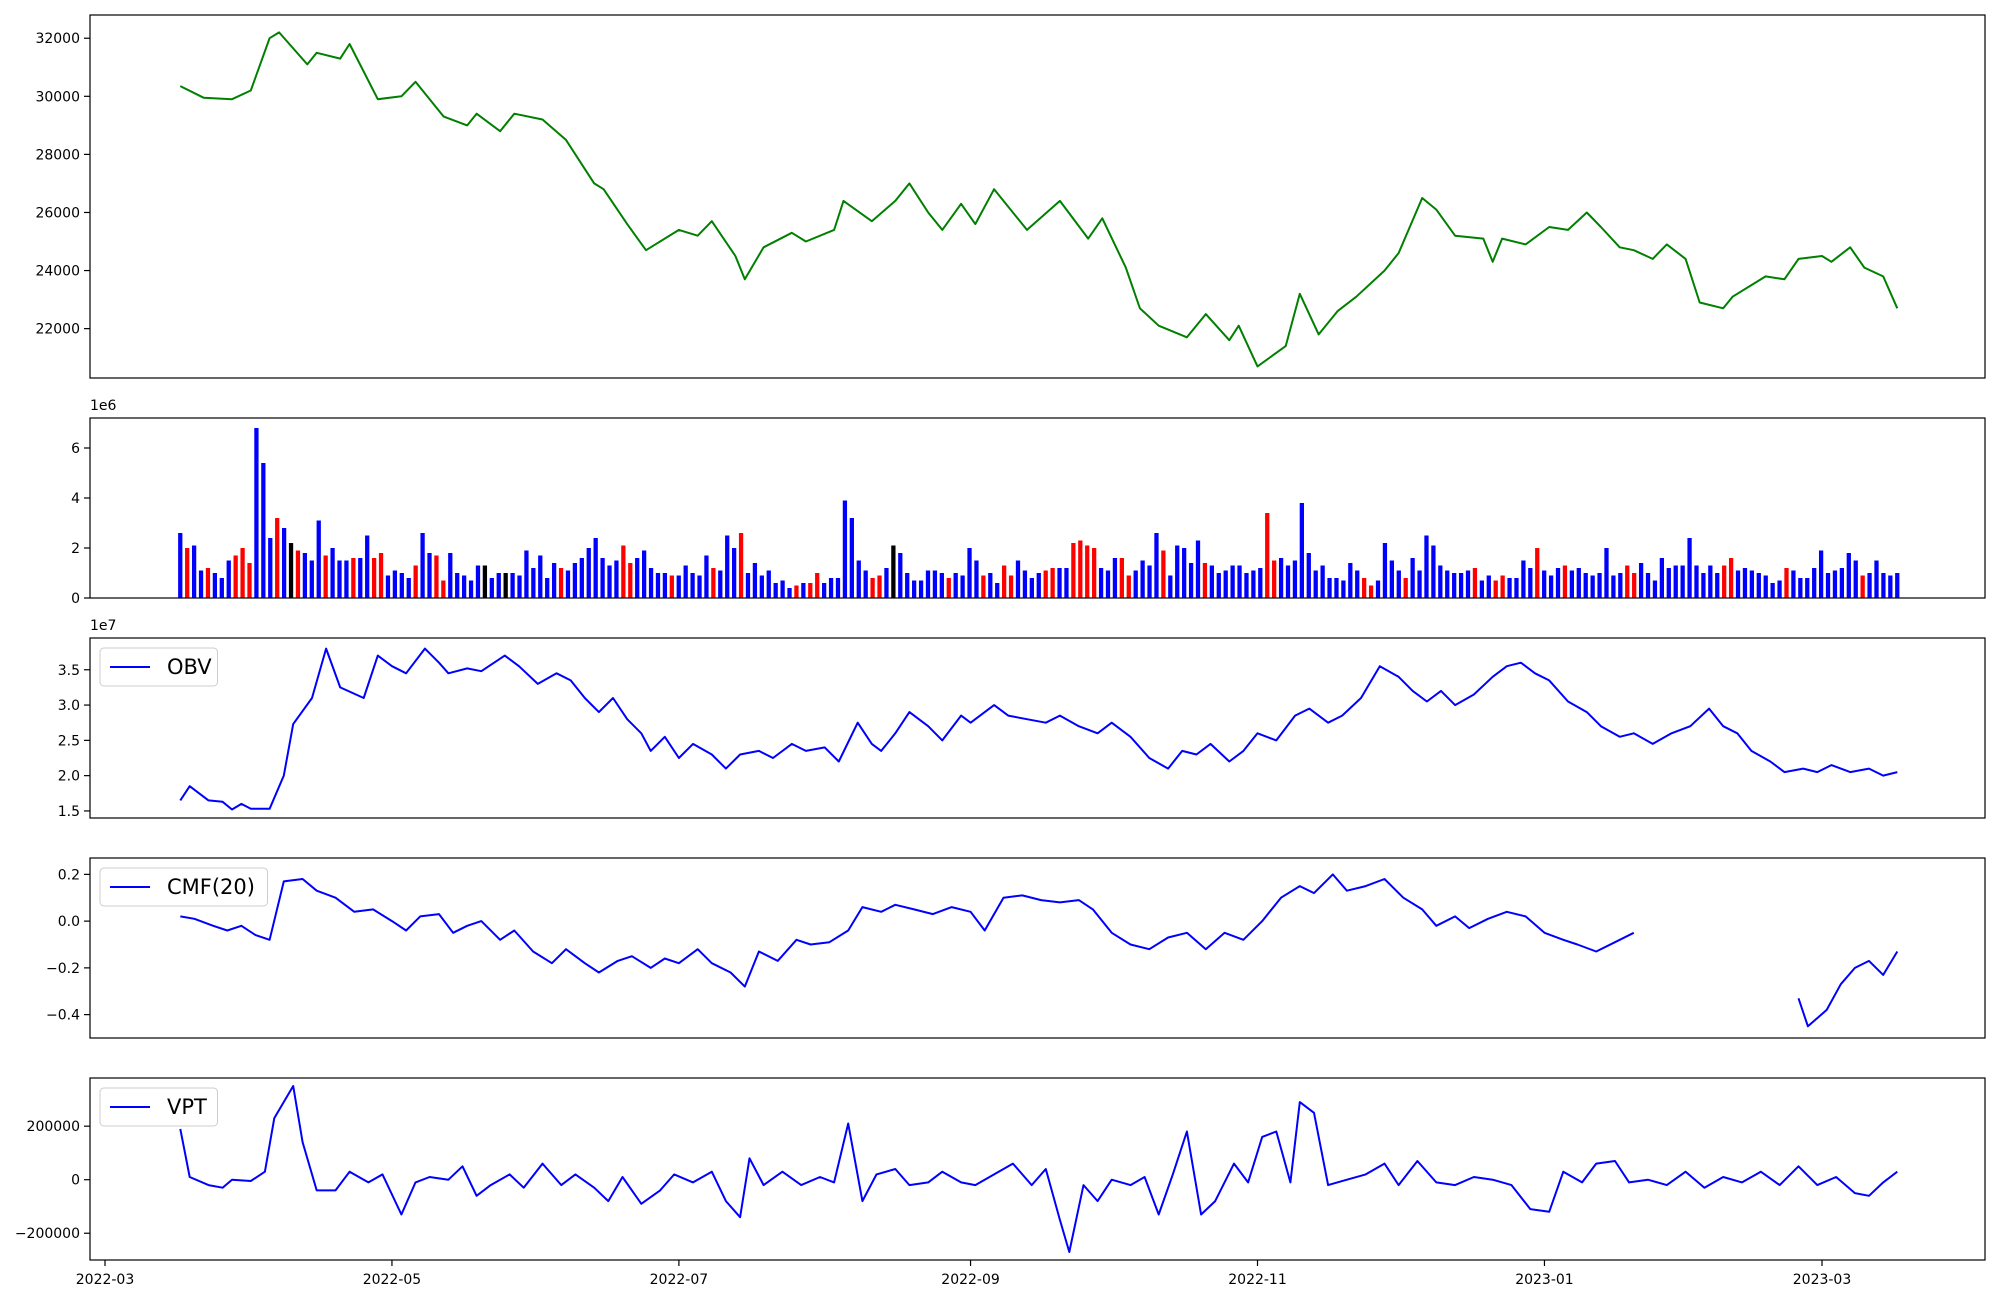 The width and height of the screenshot is (2000, 1304). What do you see at coordinates (970, 1280) in the screenshot?
I see `xtick-label: 2022-09` at bounding box center [970, 1280].